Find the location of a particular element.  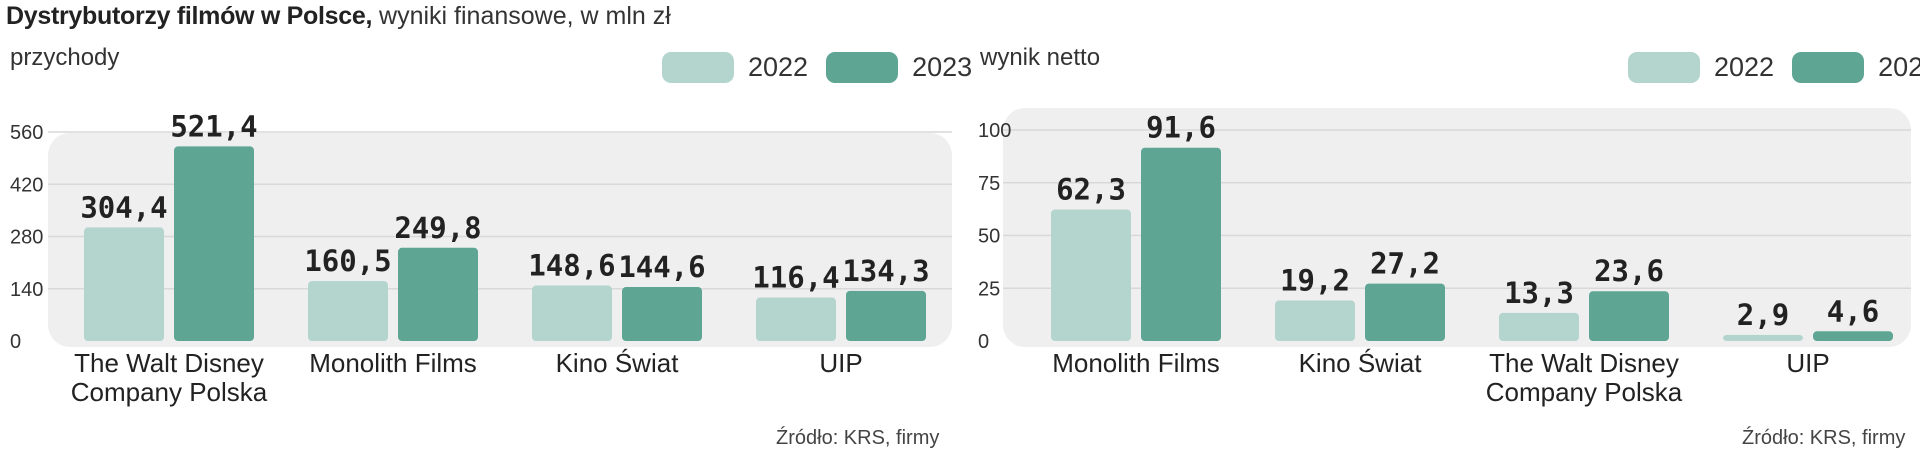

data-label-2023: 27,2 is located at coordinates (1405, 264).